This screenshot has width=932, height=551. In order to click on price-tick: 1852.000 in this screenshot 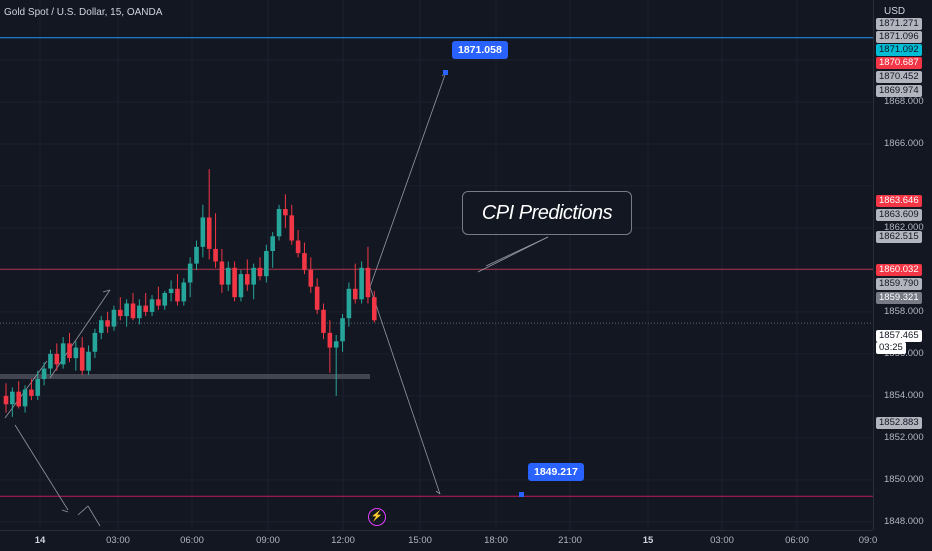, I will do `click(904, 437)`.